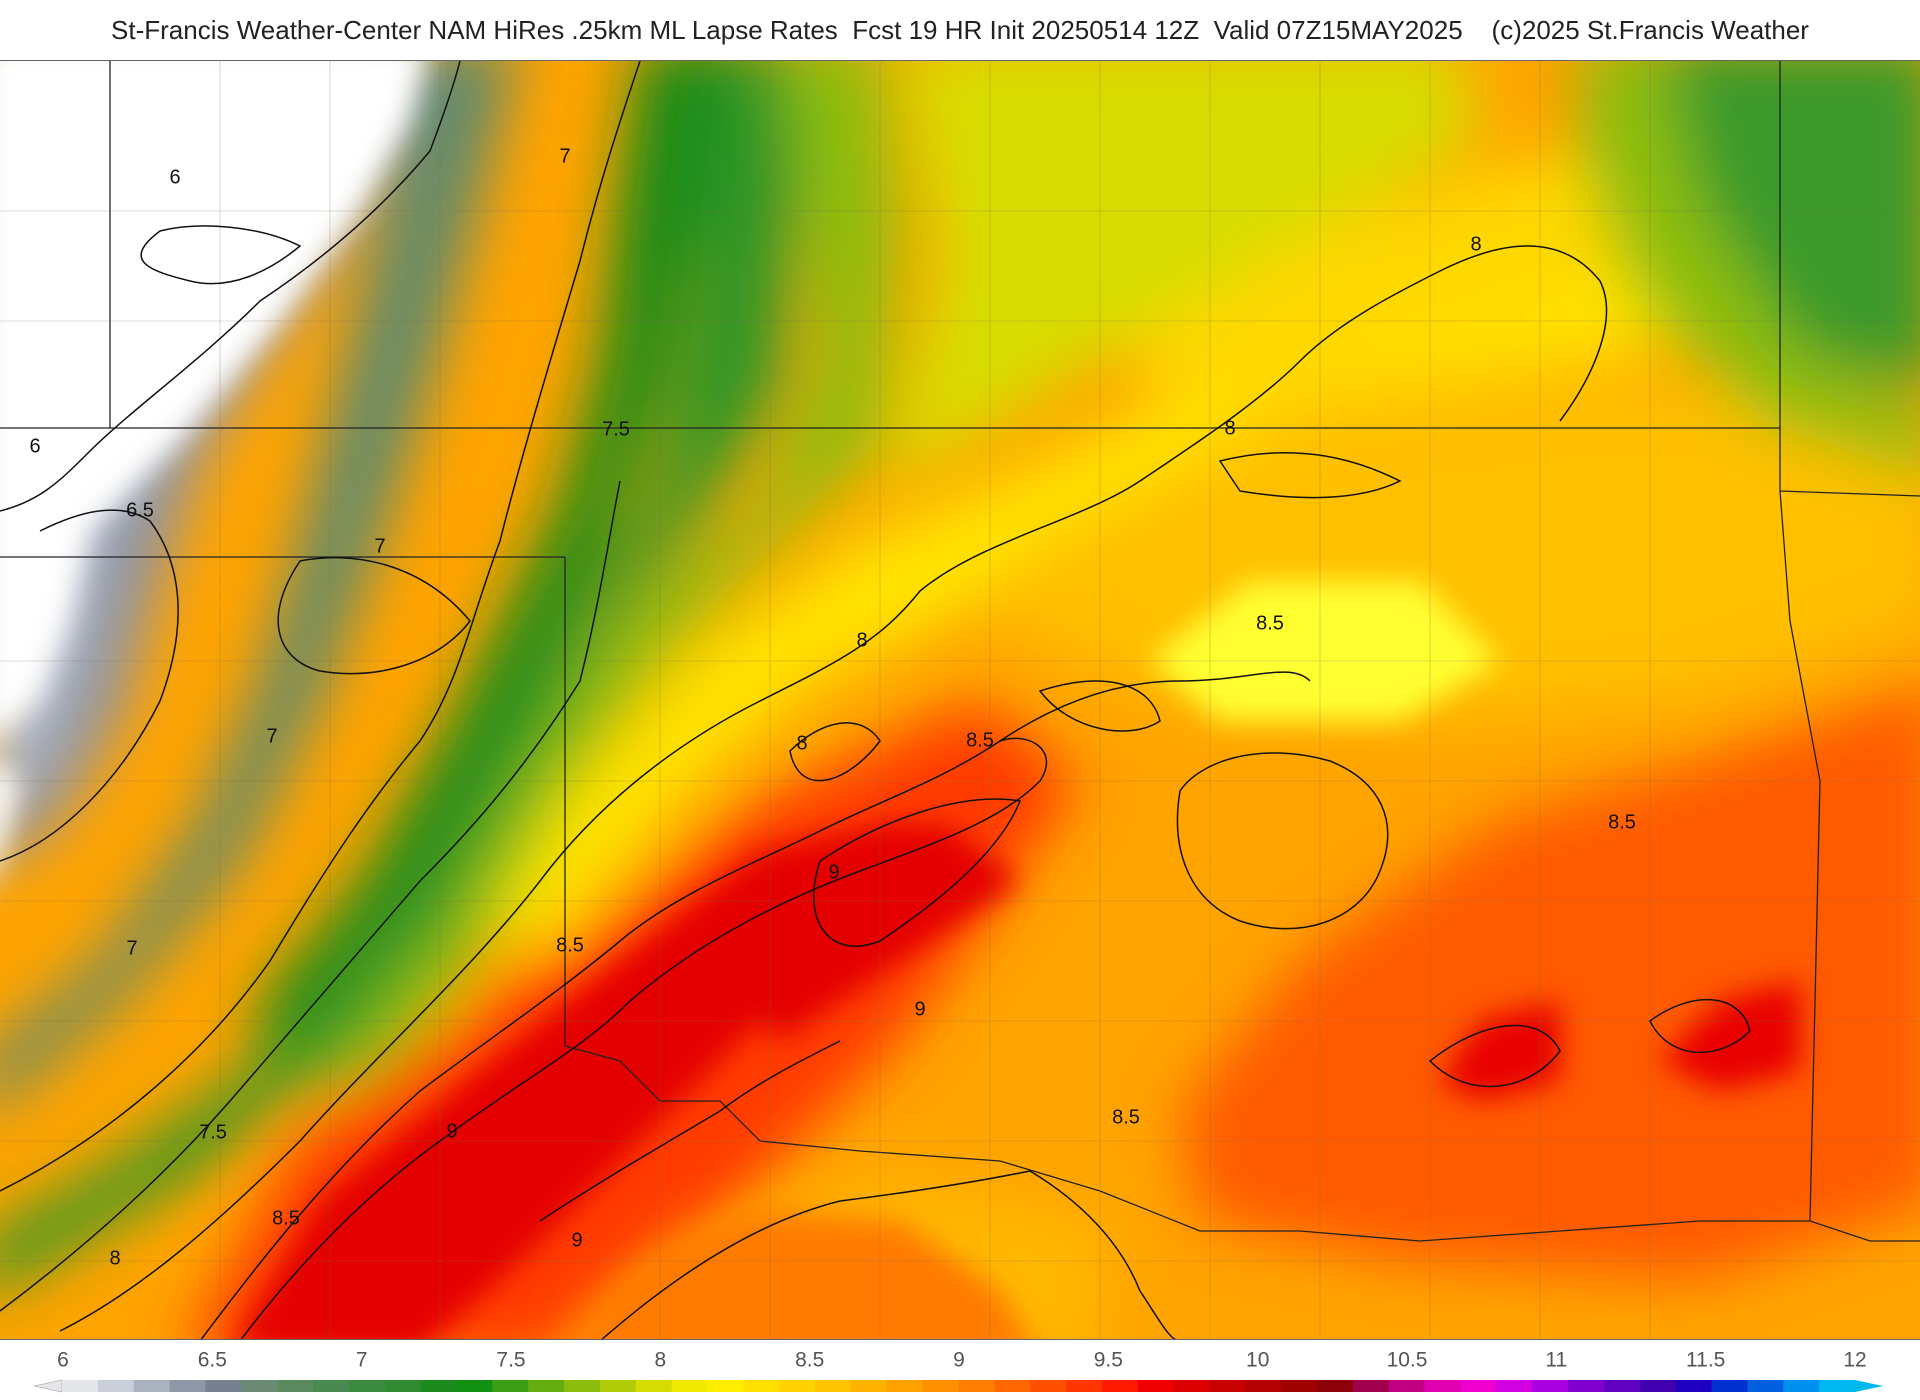 This screenshot has height=1400, width=1920. What do you see at coordinates (63, 1360) in the screenshot?
I see `legend-tick-label: 6` at bounding box center [63, 1360].